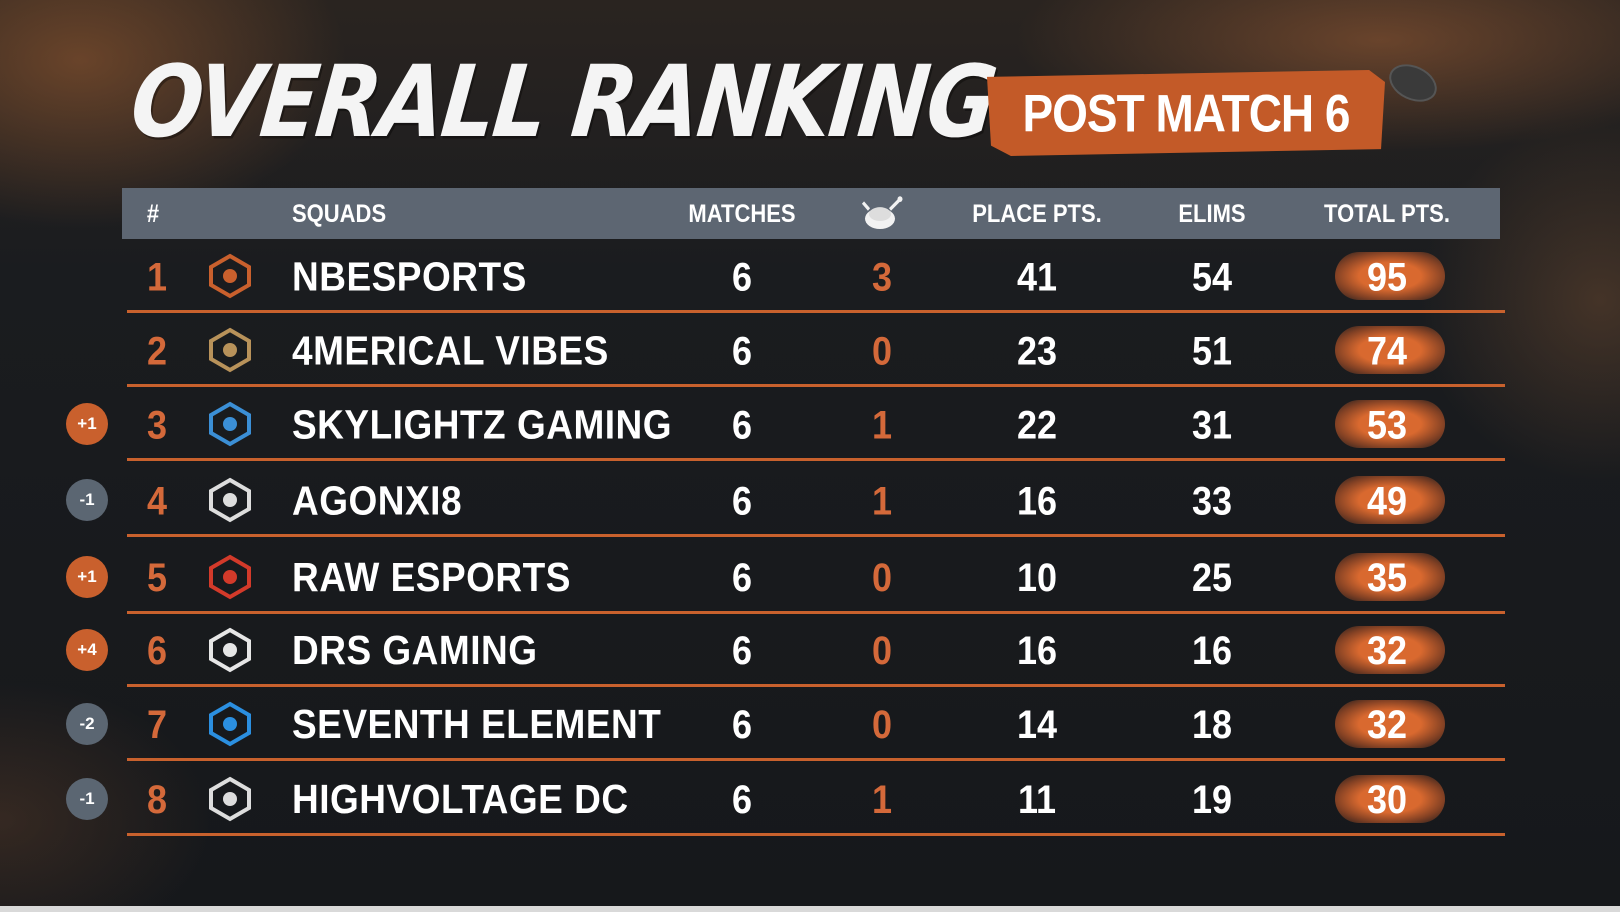 This screenshot has height=912, width=1620. I want to click on chicken-dinner-icon, so click(882, 212).